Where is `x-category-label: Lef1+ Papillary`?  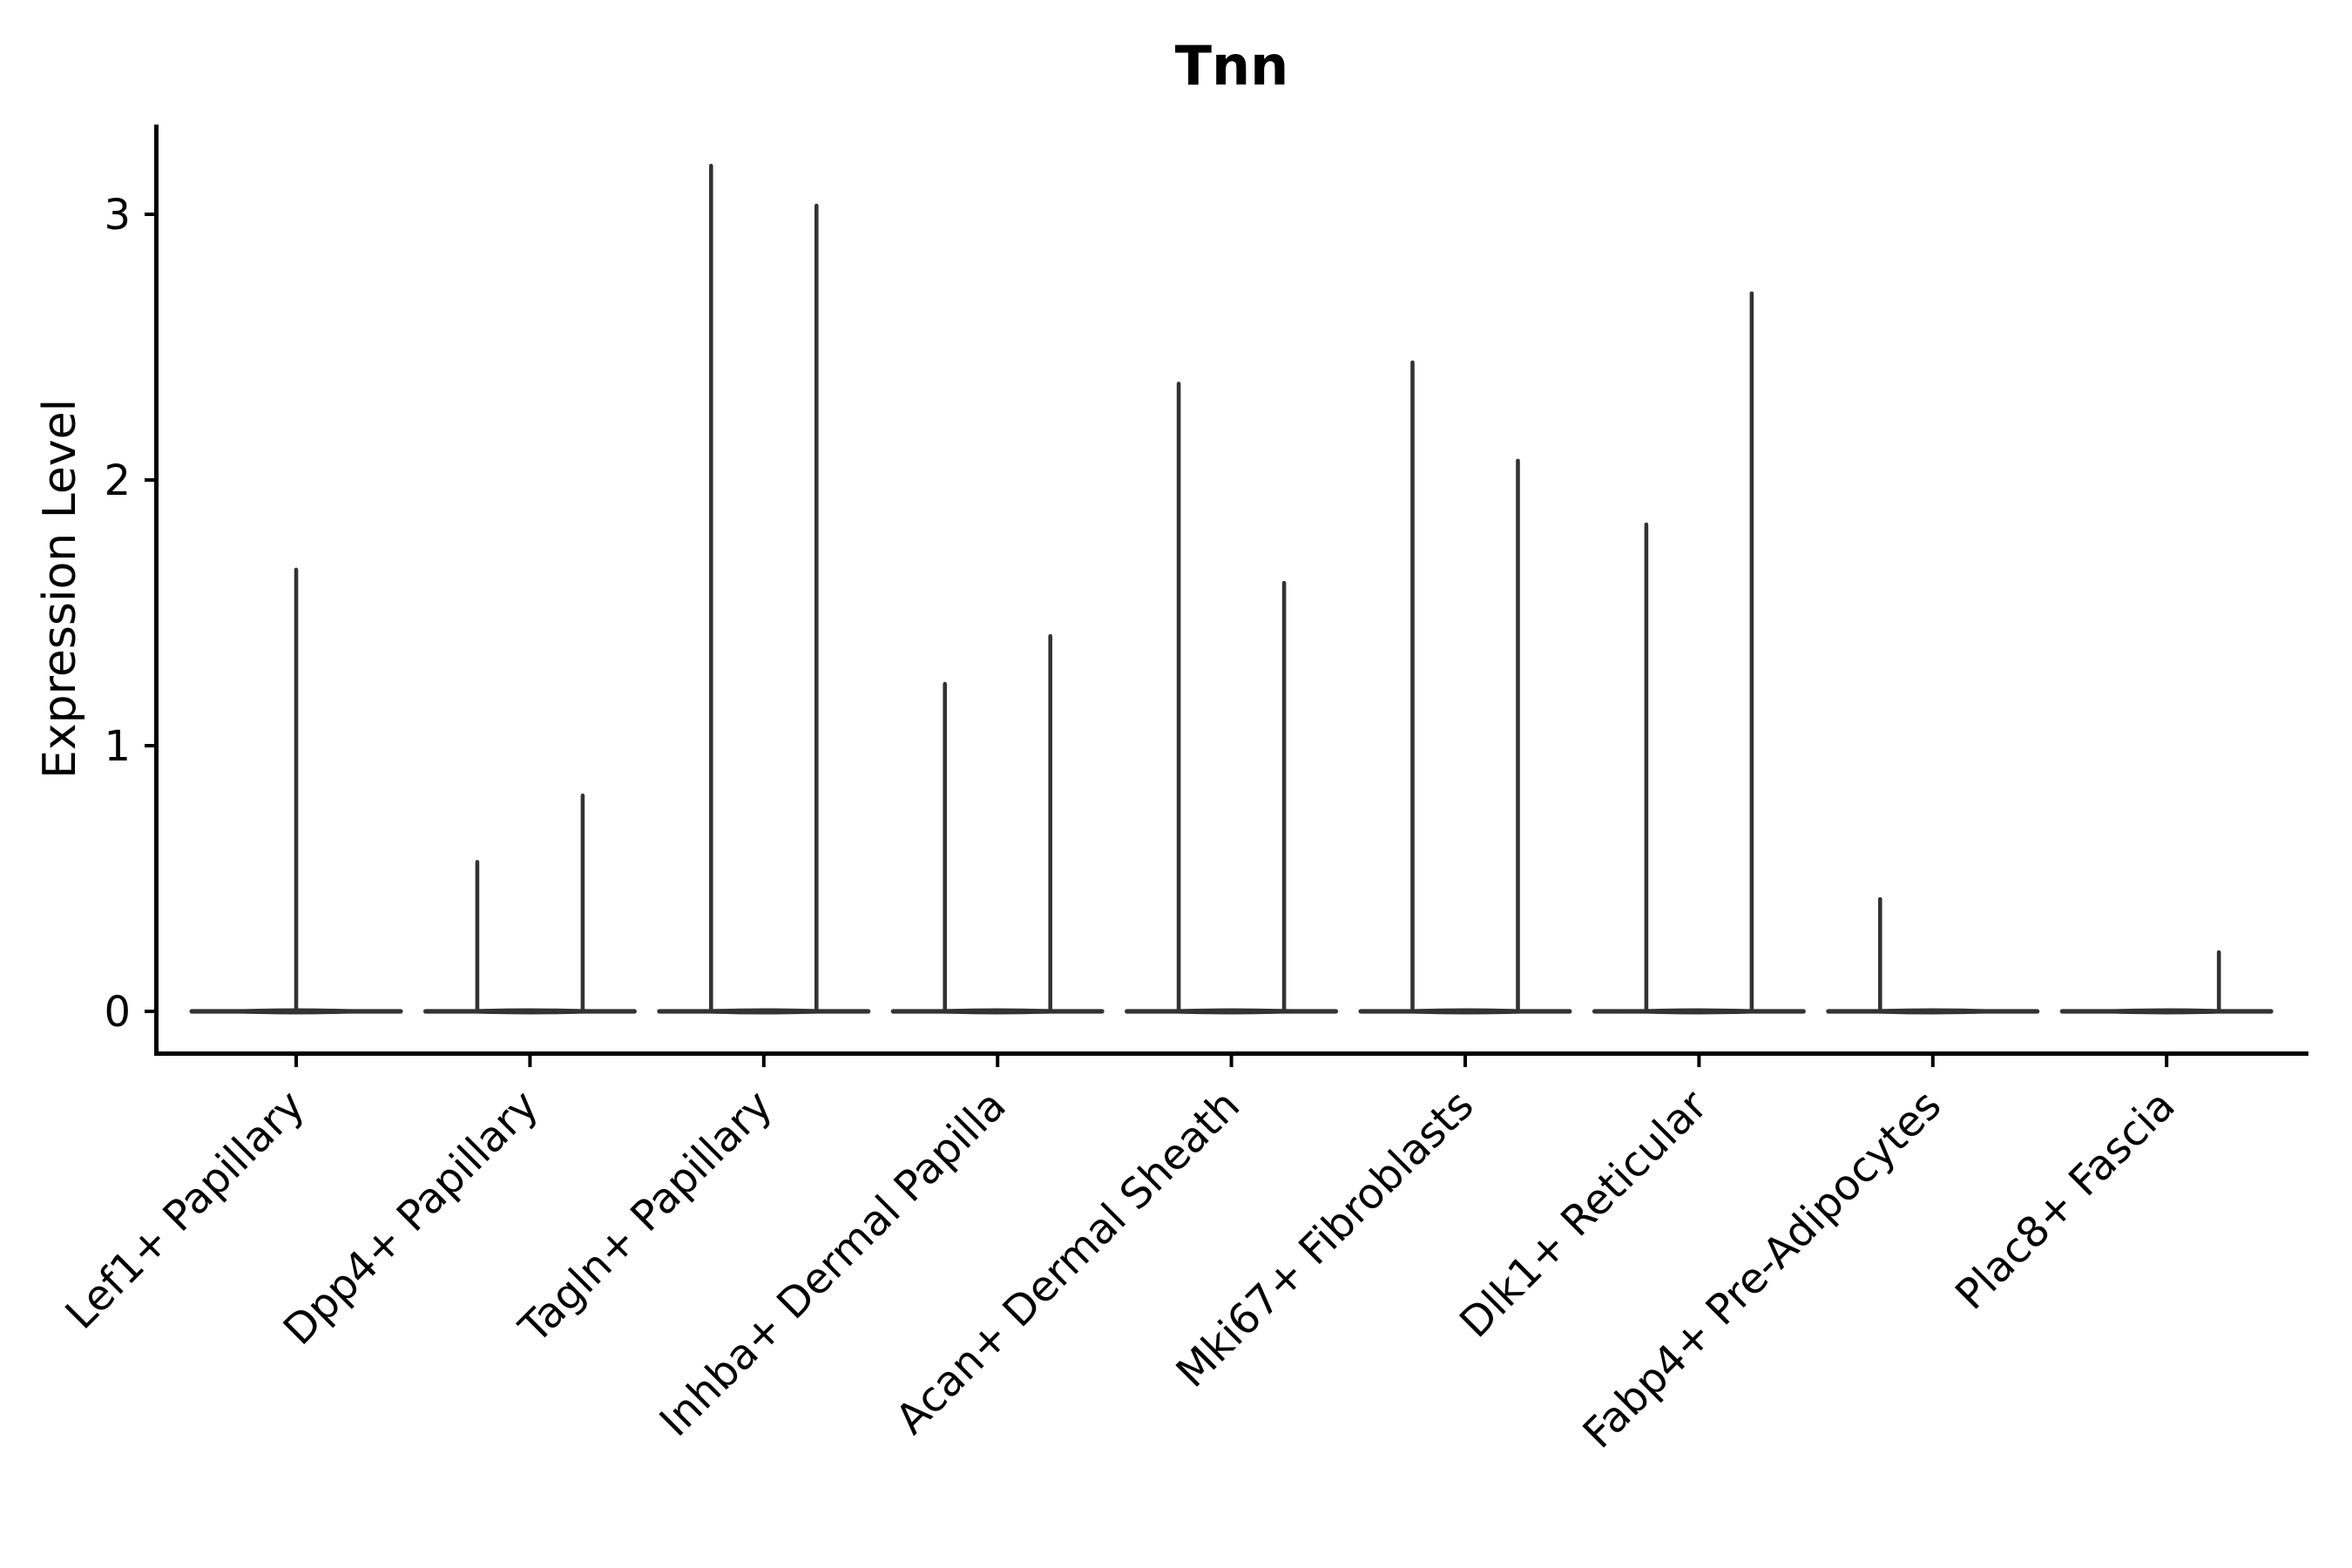 x-category-label: Lef1+ Papillary is located at coordinates (185, 1210).